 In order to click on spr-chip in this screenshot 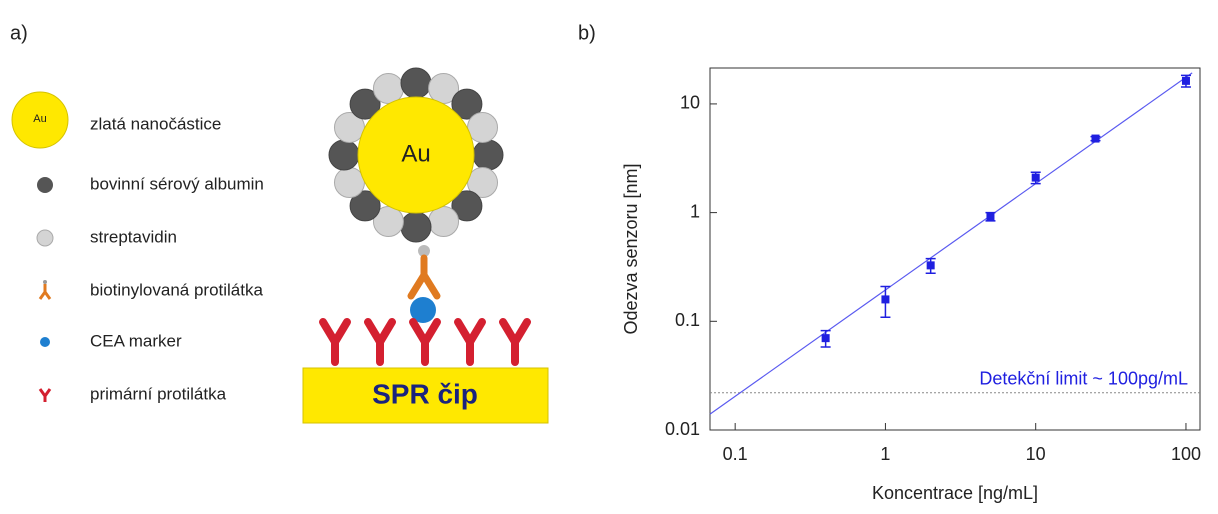, I will do `click(425, 395)`.